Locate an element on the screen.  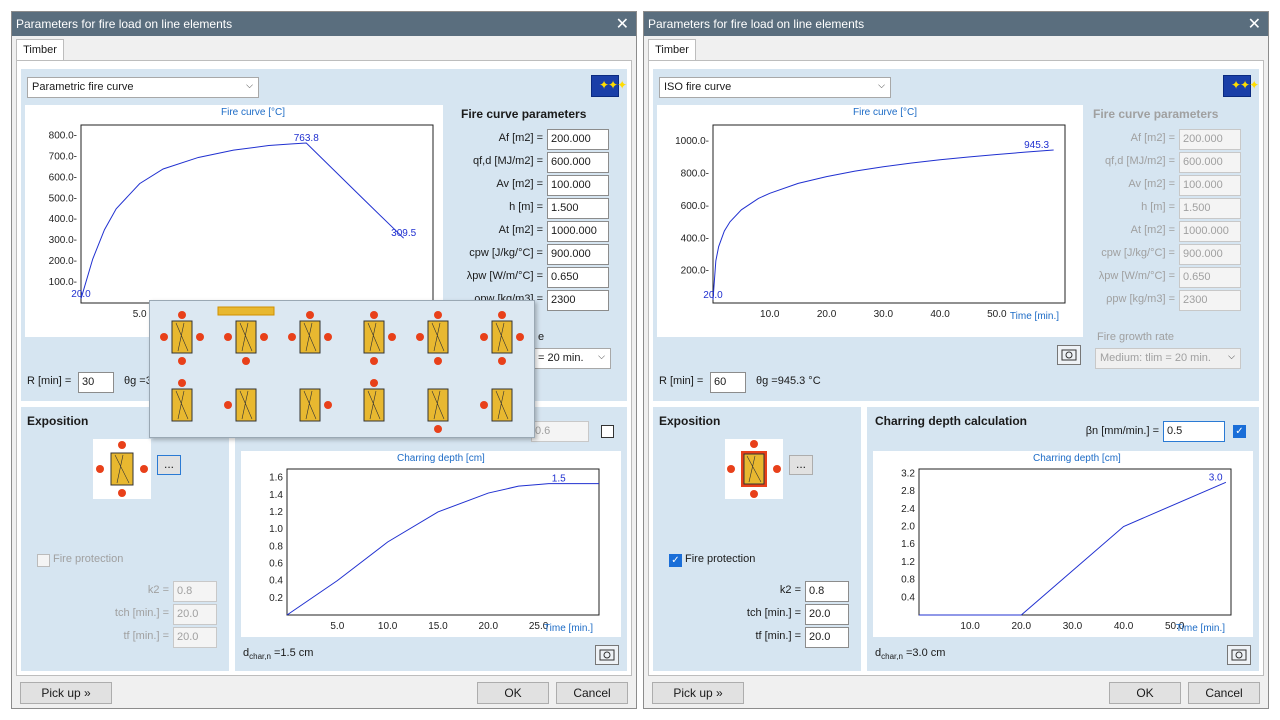
r-input: 60 is located at coordinates (728, 382).